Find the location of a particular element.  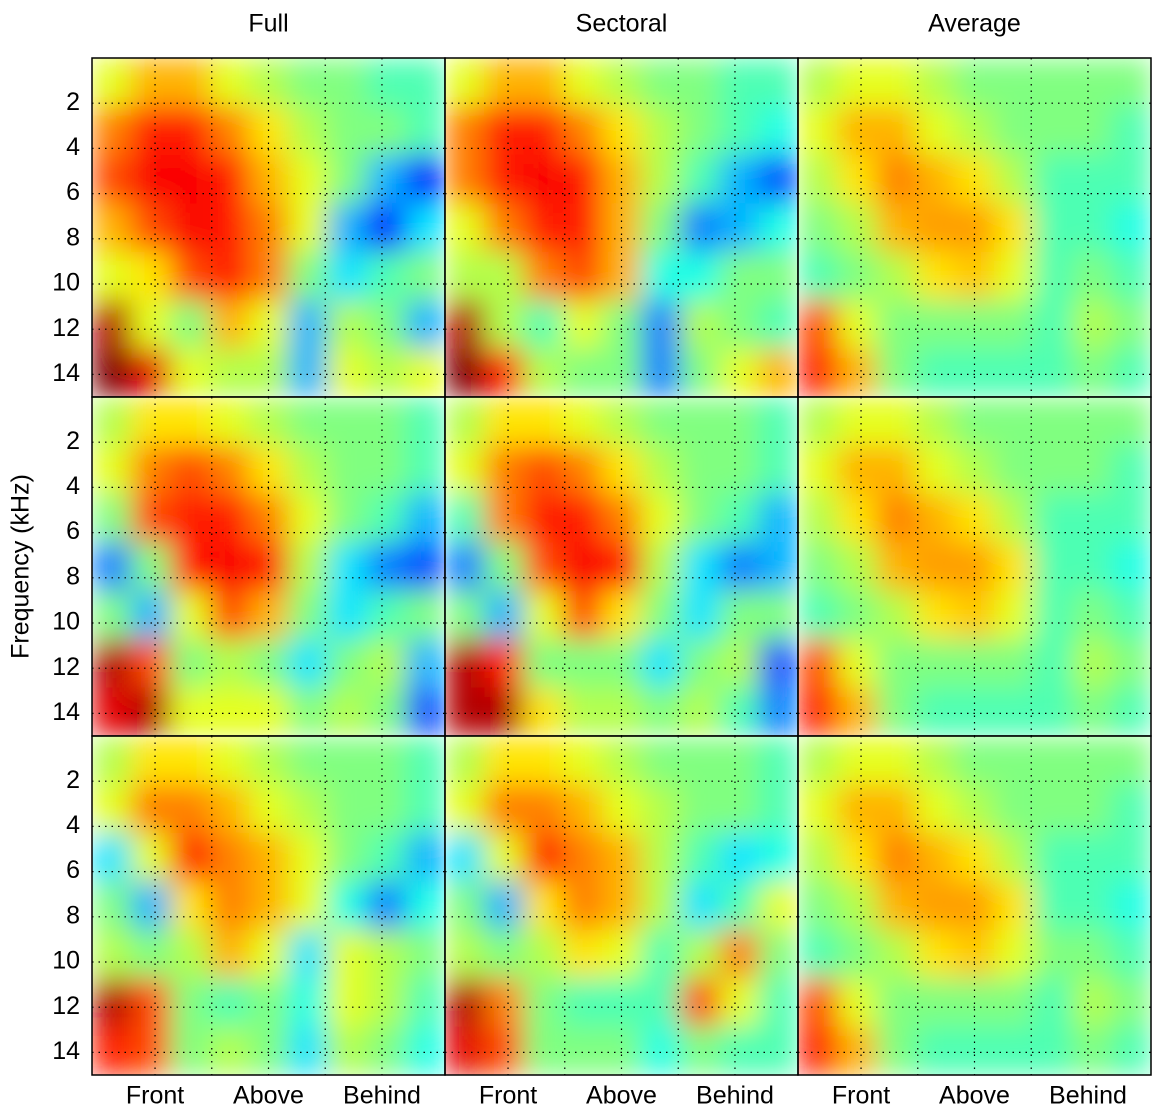

x-tick-label: Above is located at coordinates (621, 1096).